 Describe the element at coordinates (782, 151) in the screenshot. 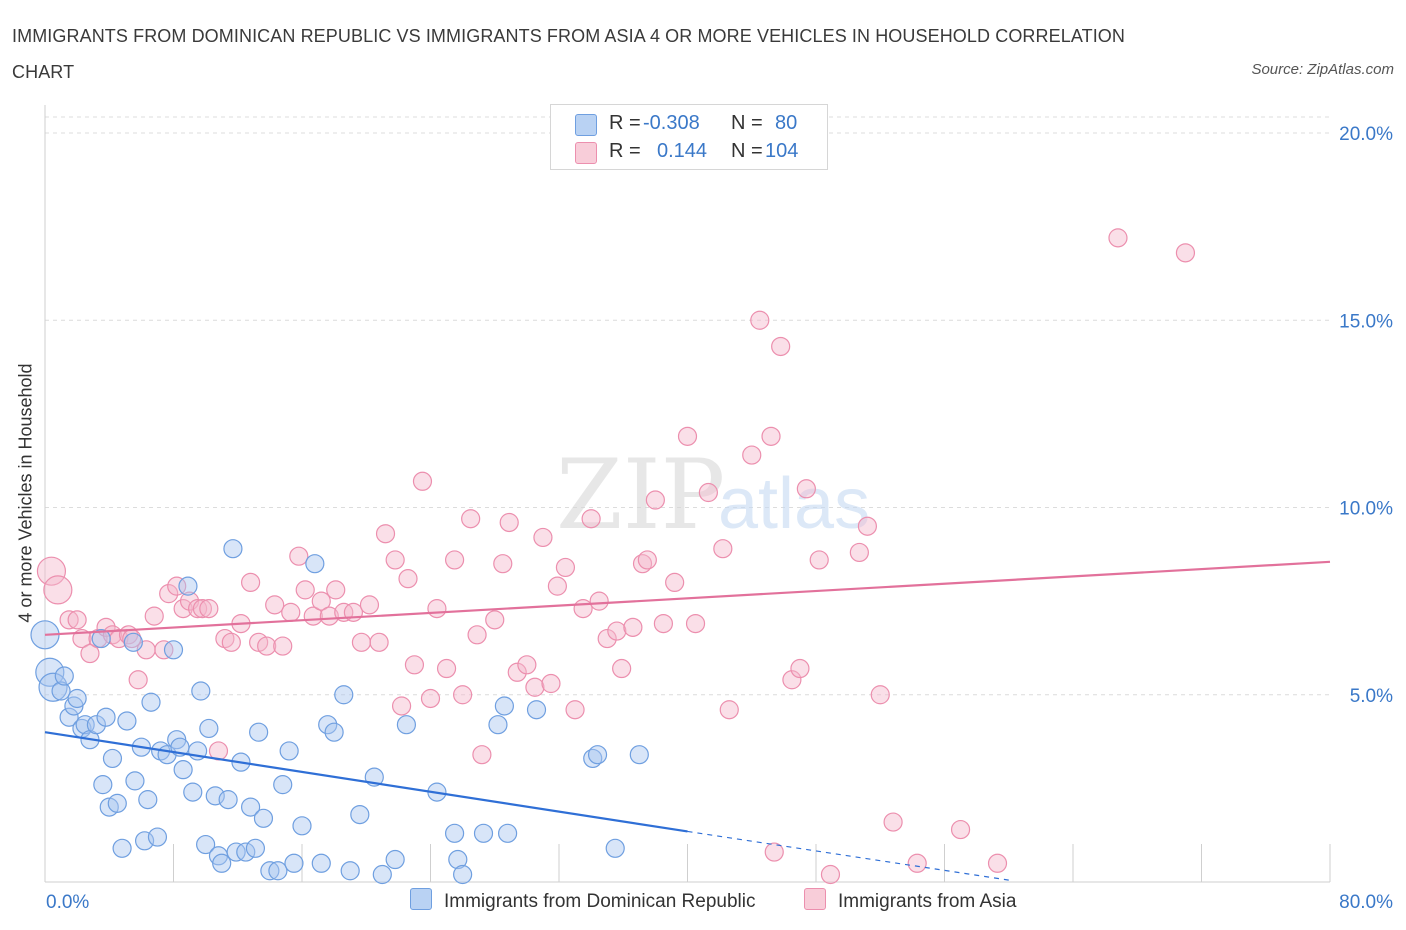

I see `legend-n-value: 104` at that location.